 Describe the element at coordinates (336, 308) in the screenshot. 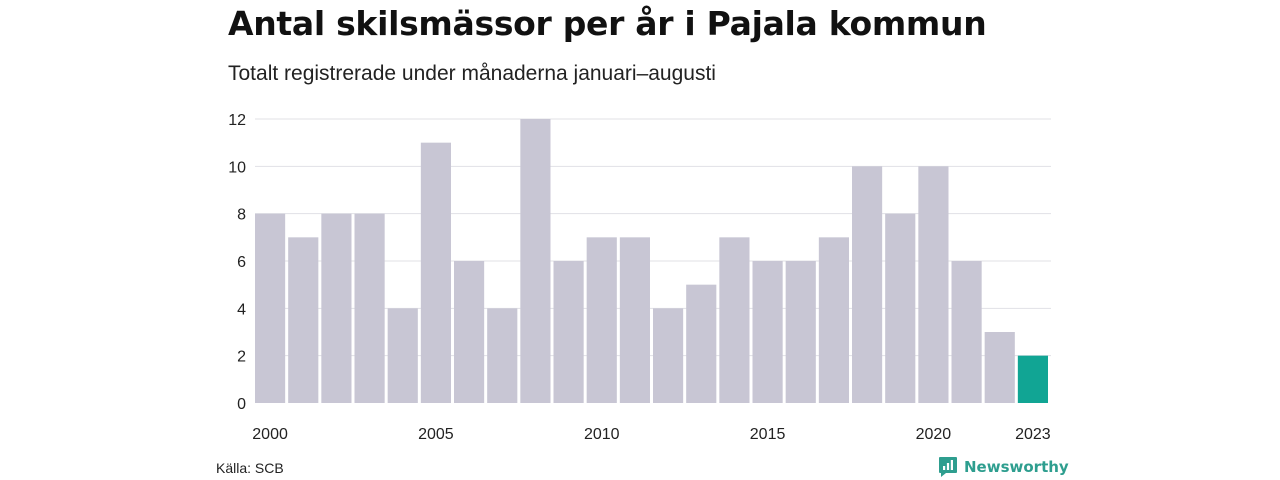

I see `bar-2002` at that location.